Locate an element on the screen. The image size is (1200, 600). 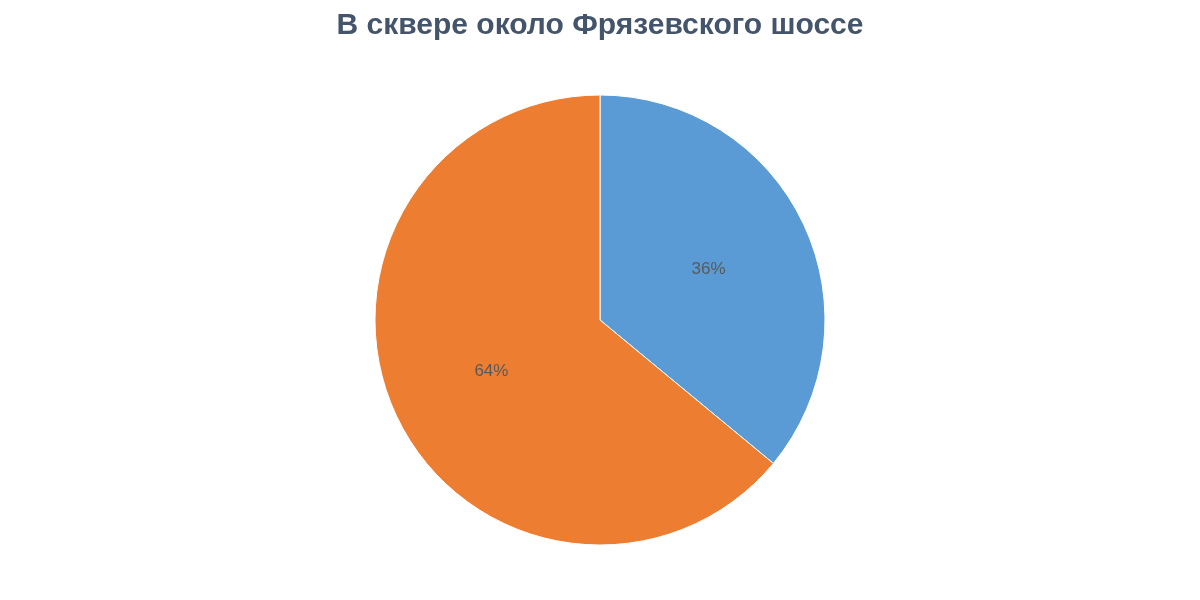
chart-title: В сквере около Фрязевского шоссе is located at coordinates (600, 23).